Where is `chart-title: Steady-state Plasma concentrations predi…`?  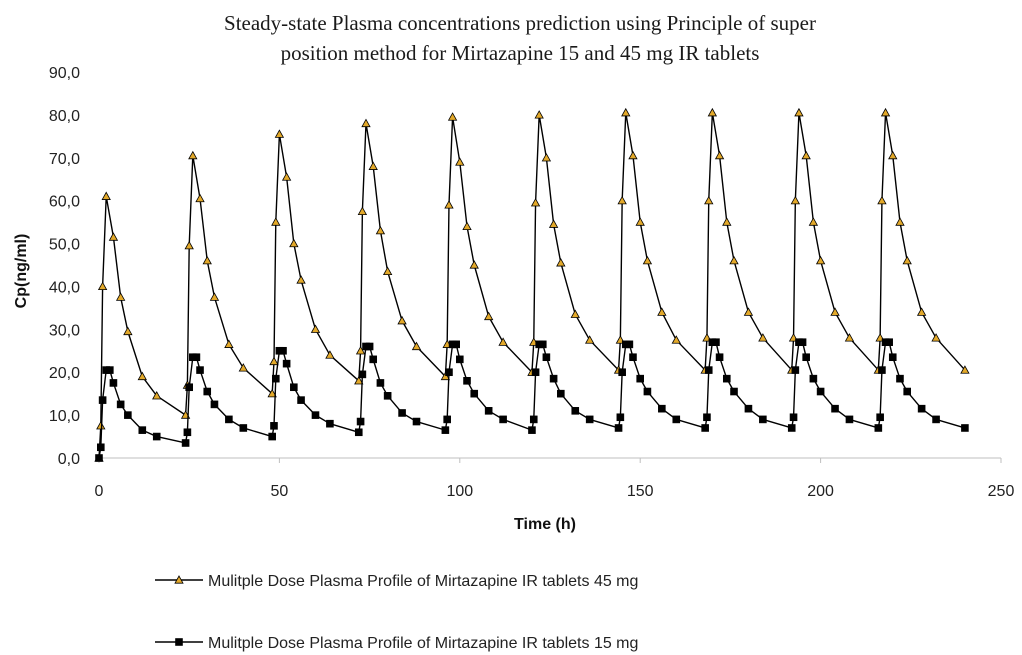
chart-title: Steady-state Plasma concentrations predi… is located at coordinates (520, 38).